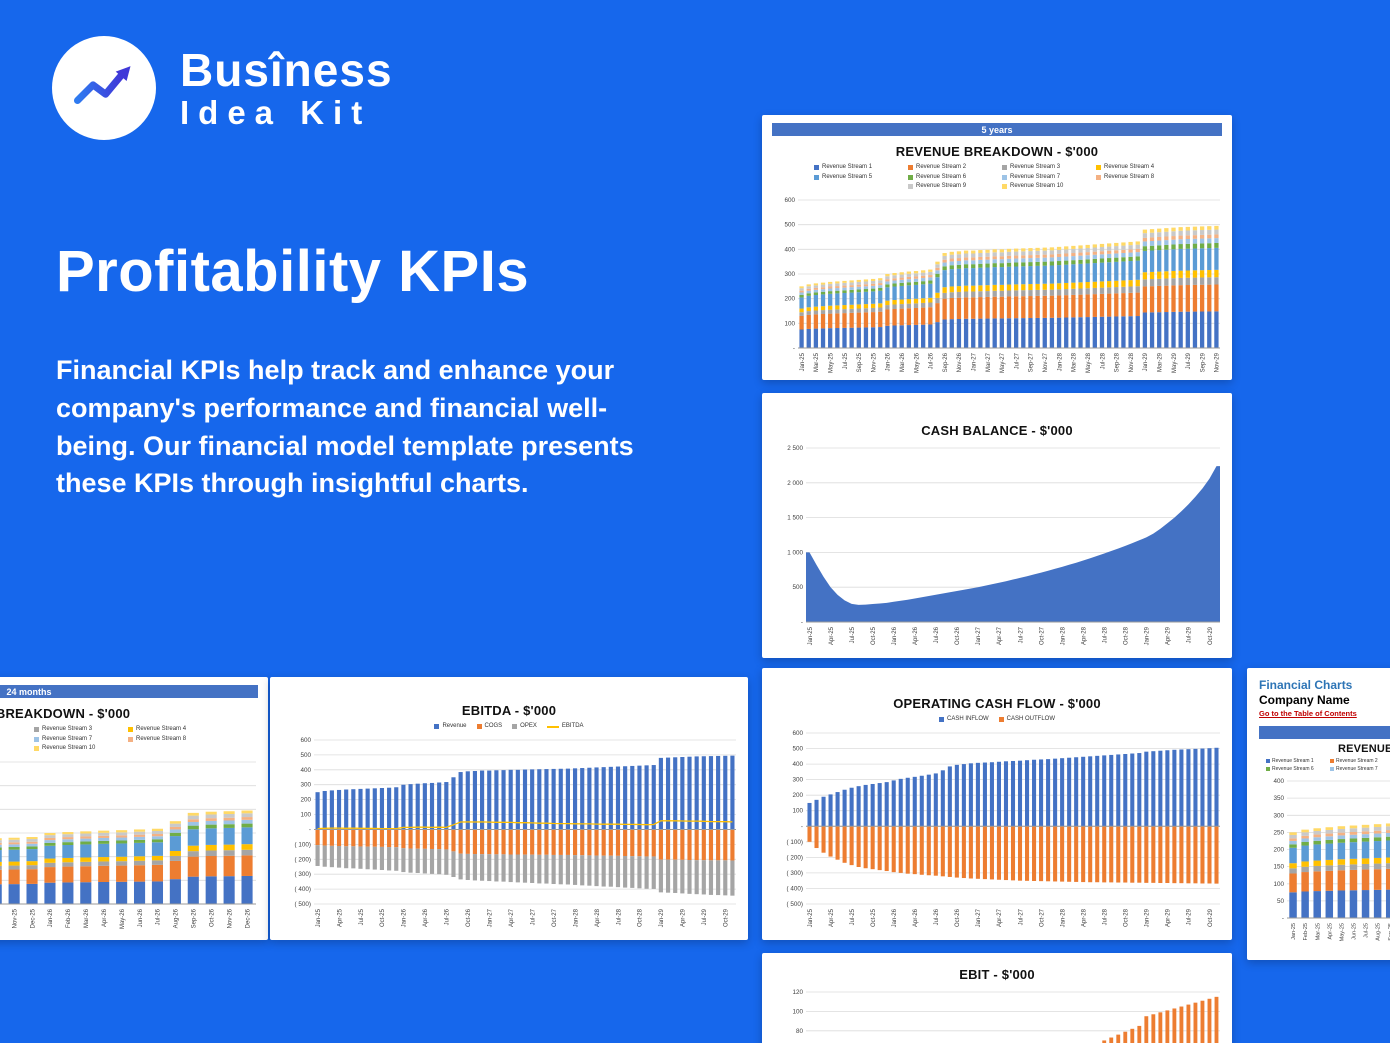  What do you see at coordinates (1308, 713) in the screenshot?
I see `table-of-contents-link: Go to the Table of Contents` at bounding box center [1308, 713].